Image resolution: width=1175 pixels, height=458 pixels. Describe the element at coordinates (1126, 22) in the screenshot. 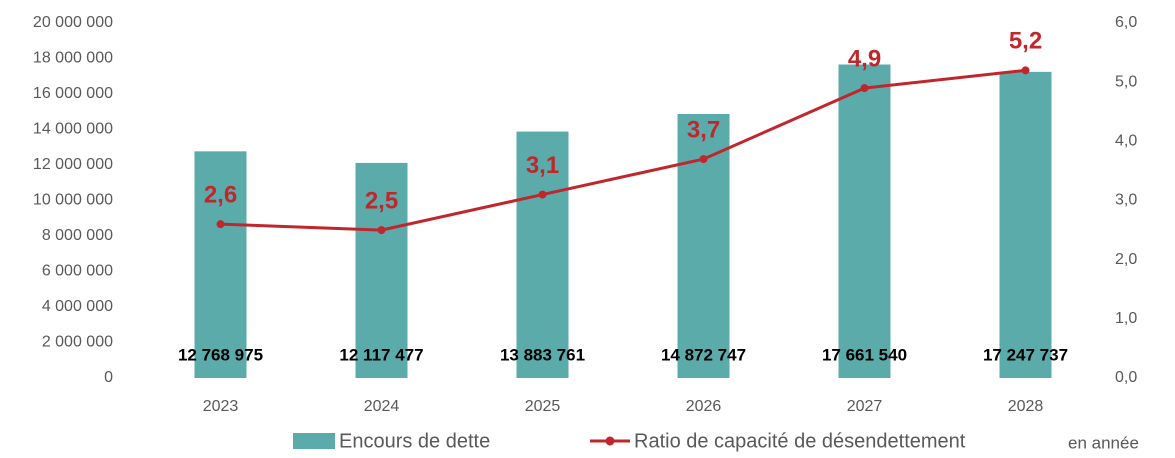

I see `y2-tick-label: 6,0` at that location.